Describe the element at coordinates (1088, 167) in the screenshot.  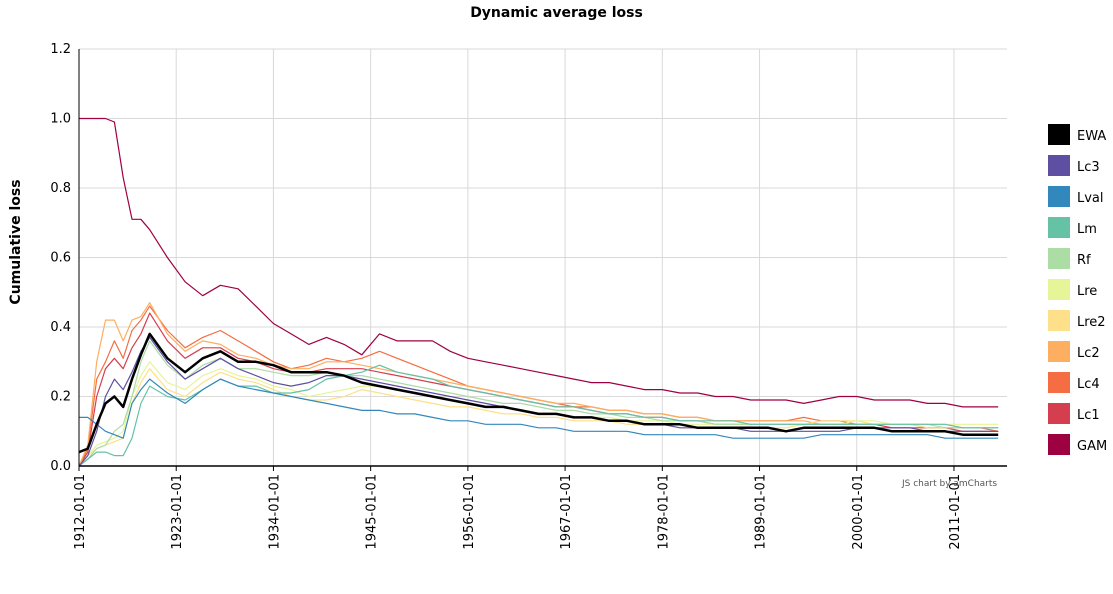
I see `legend-label: Lc3` at that location.